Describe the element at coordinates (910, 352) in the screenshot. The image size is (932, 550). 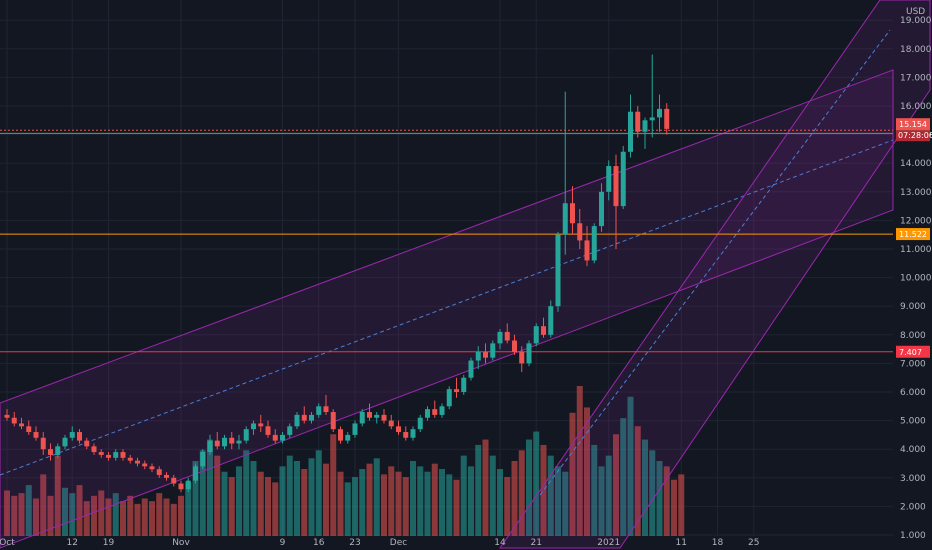
I see `price-level-tag-text: 7.407` at that location.